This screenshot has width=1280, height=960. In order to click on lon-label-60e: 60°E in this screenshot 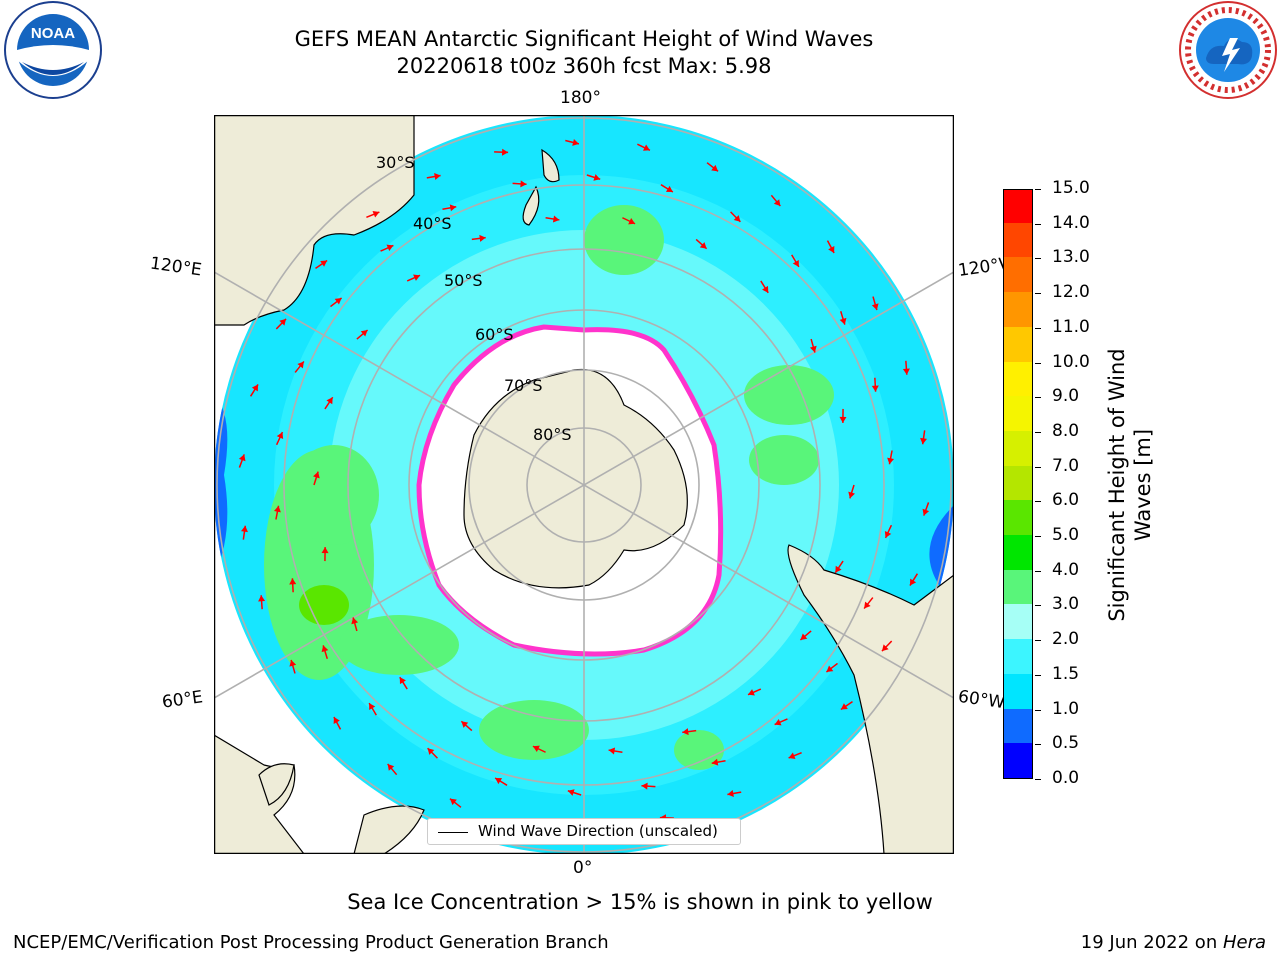, I will do `click(182, 700)`.